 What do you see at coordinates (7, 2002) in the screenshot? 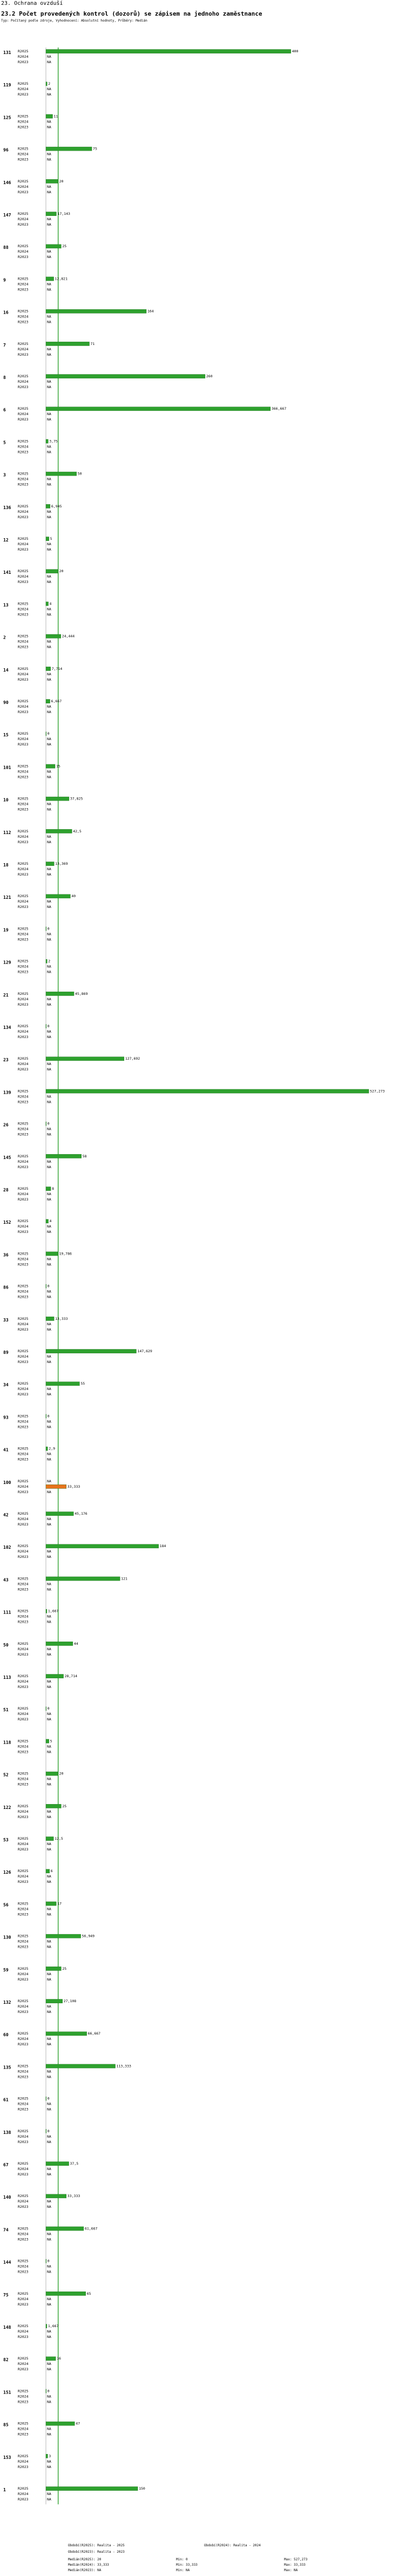
I see `category-label: 132` at bounding box center [7, 2002].